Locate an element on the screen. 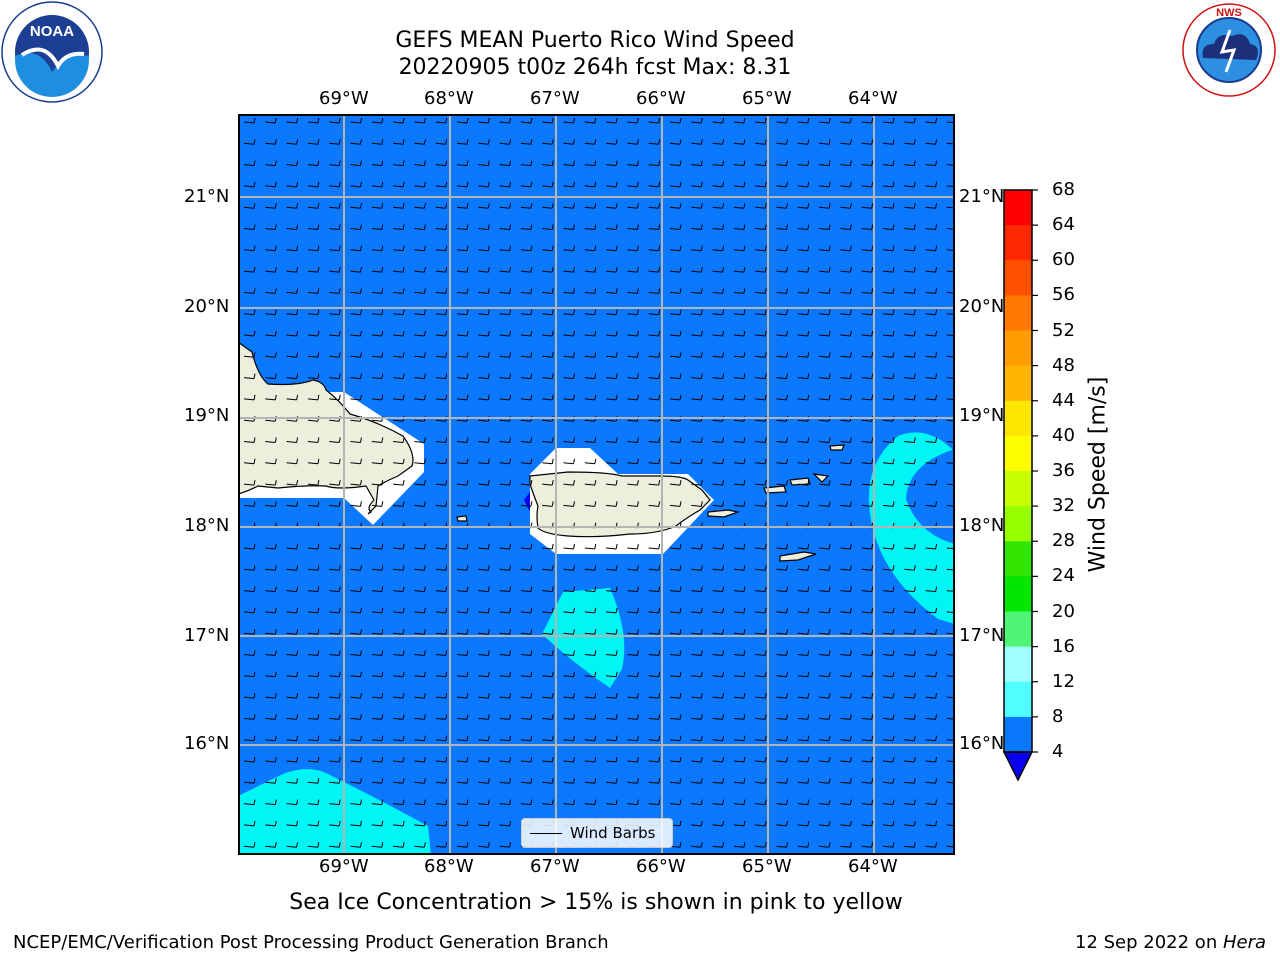 Image resolution: width=1280 pixels, height=960 pixels. st-croix-island is located at coordinates (798, 556).